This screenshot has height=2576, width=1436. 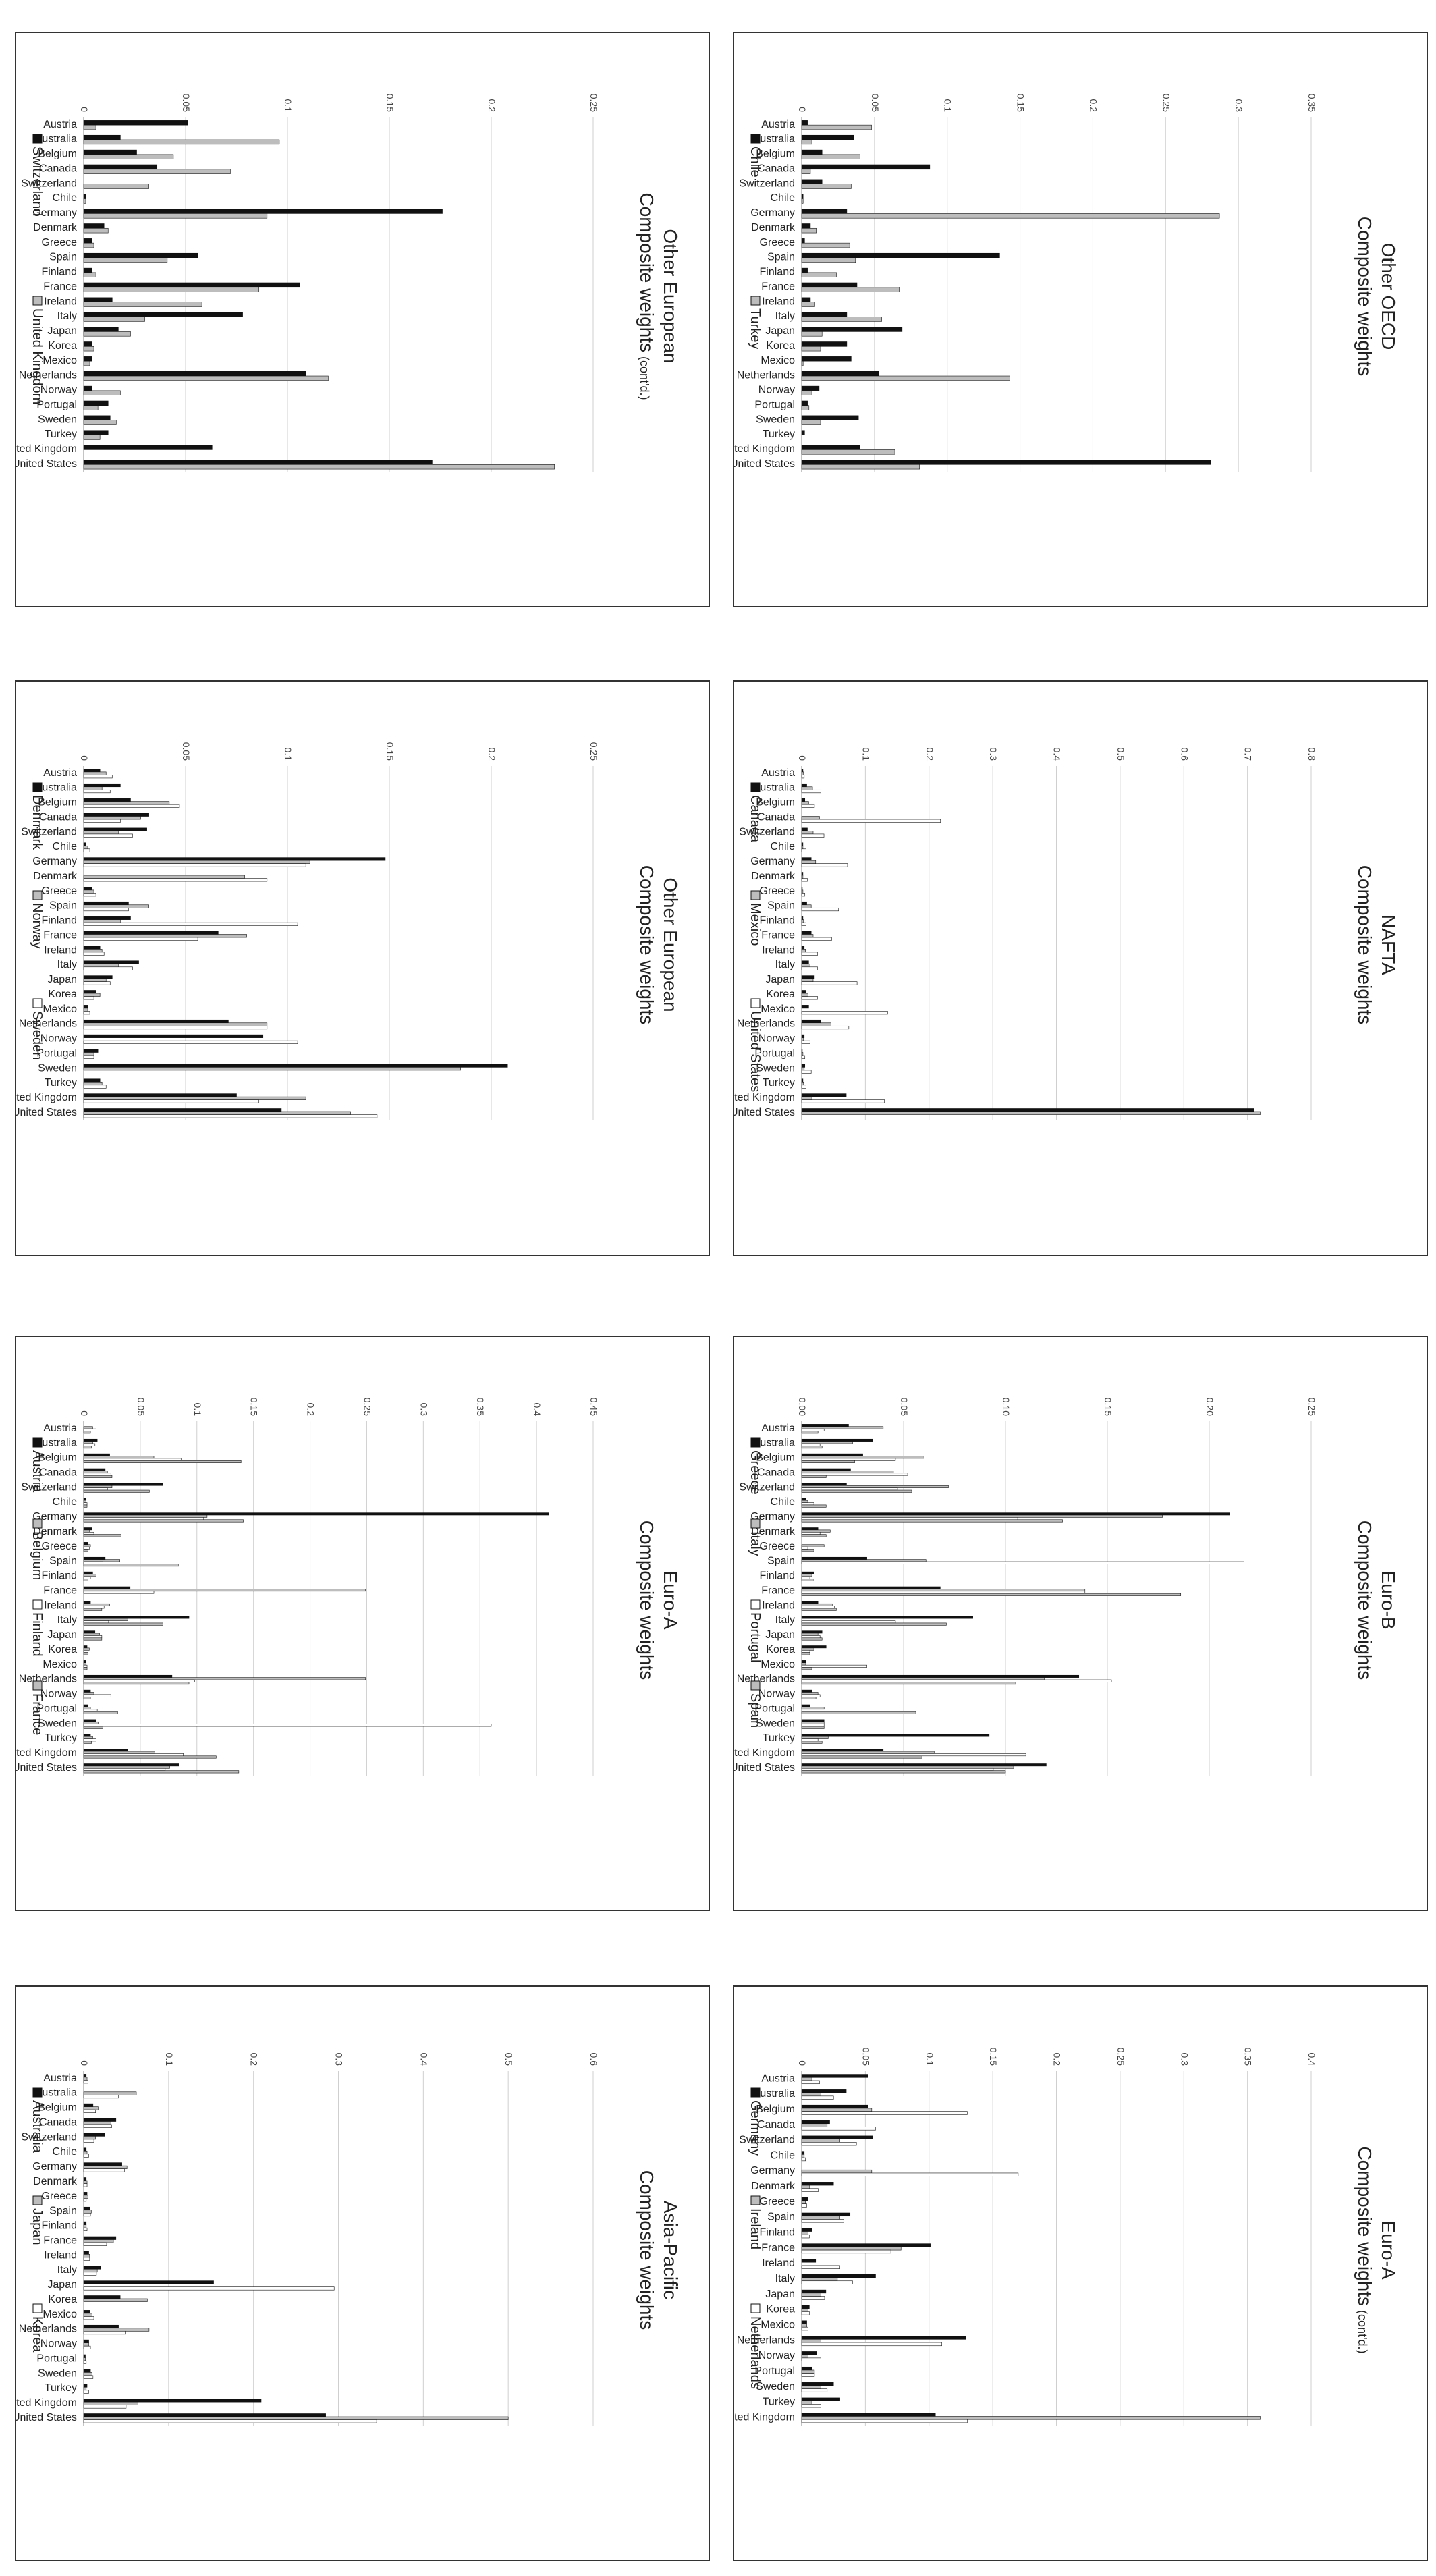 I want to click on category-label: France, so click(x=778, y=1590).